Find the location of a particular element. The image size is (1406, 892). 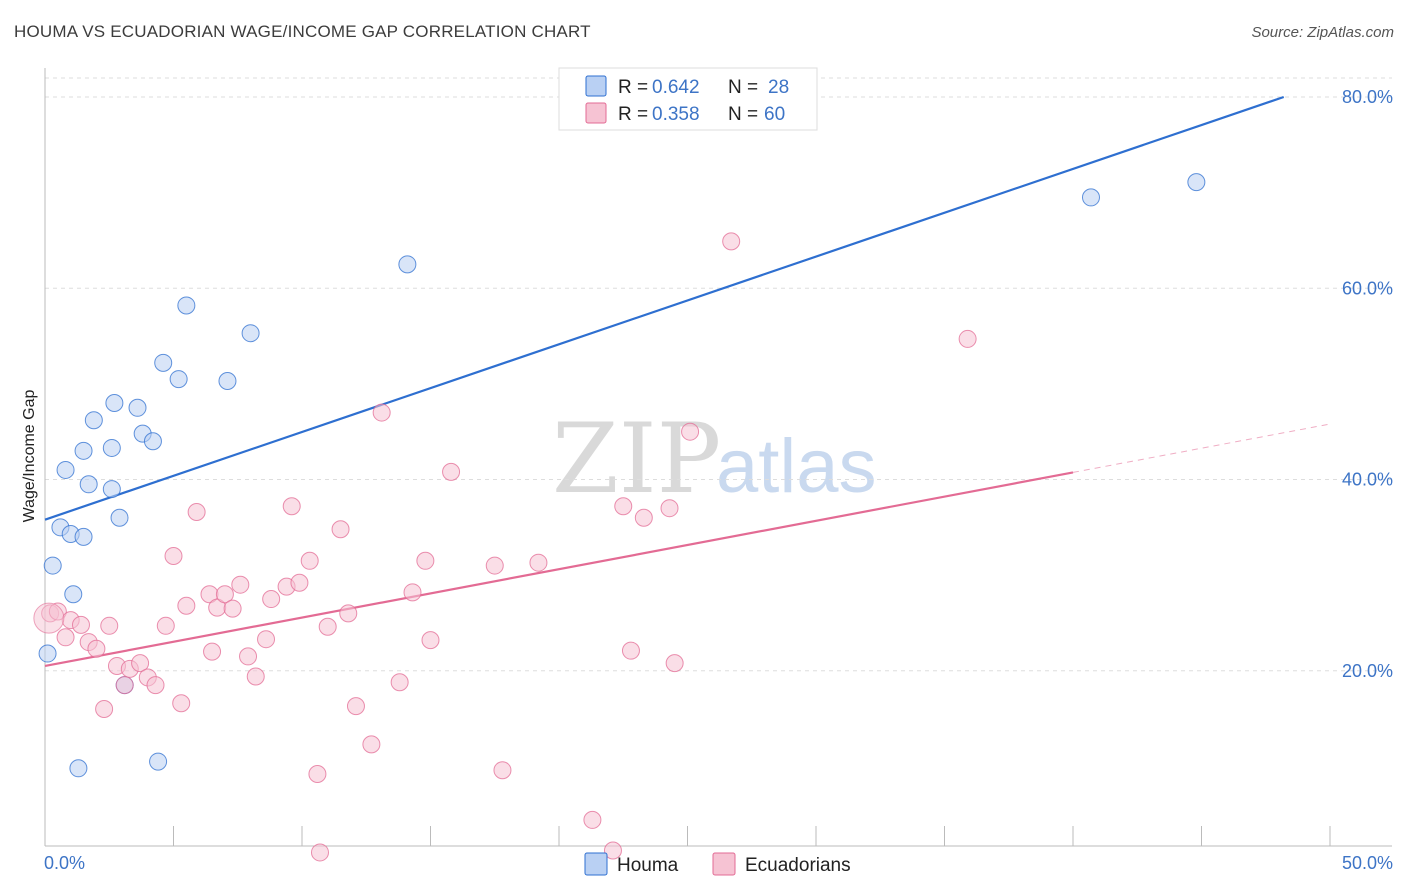

bottom-legend-swatch-ecuadorians is located at coordinates (724, 864).